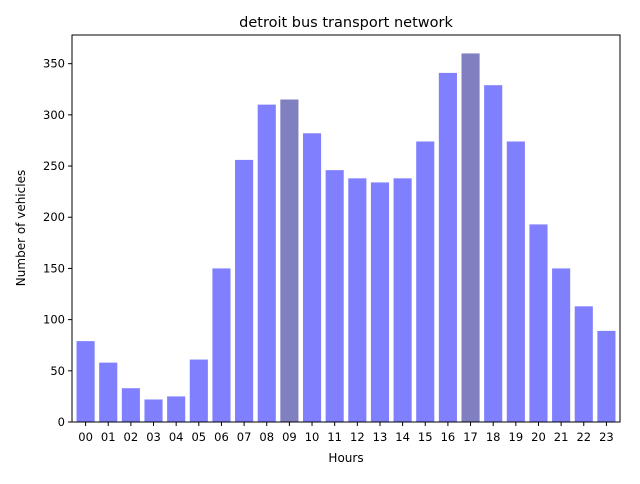 Image resolution: width=640 pixels, height=484 pixels. Describe the element at coordinates (176, 437) in the screenshot. I see `x-tick-label: 04` at that location.